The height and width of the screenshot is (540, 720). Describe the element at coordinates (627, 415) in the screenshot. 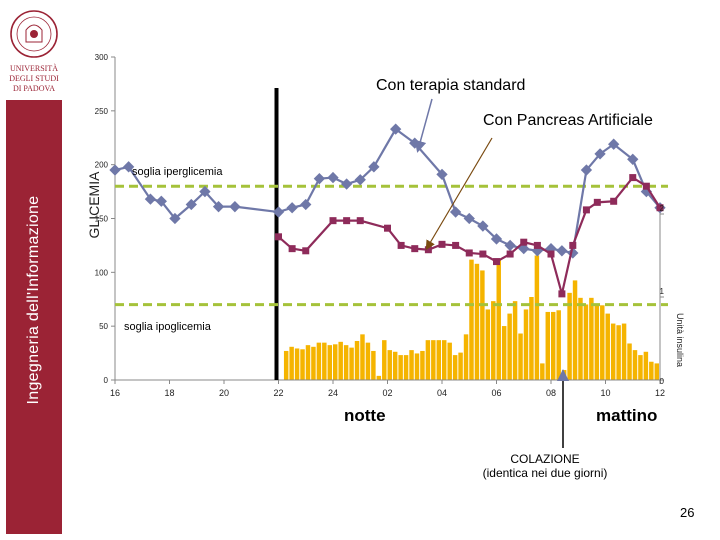

I see `label-morning: mattino` at that location.